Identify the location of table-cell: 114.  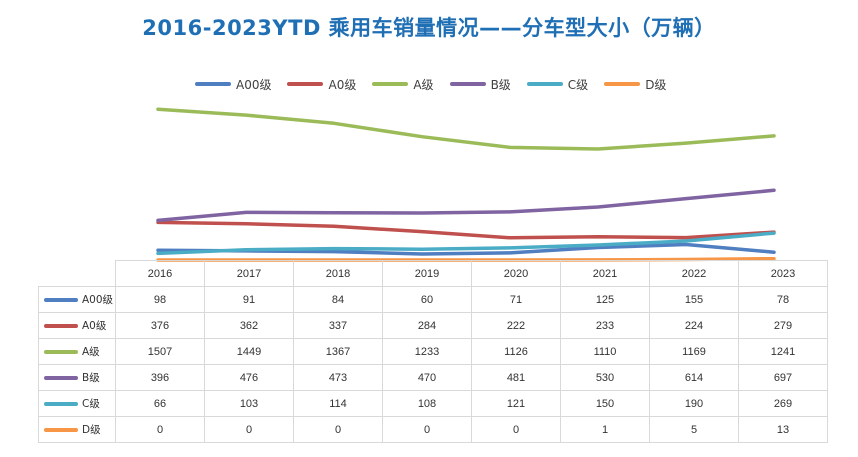
(338, 403).